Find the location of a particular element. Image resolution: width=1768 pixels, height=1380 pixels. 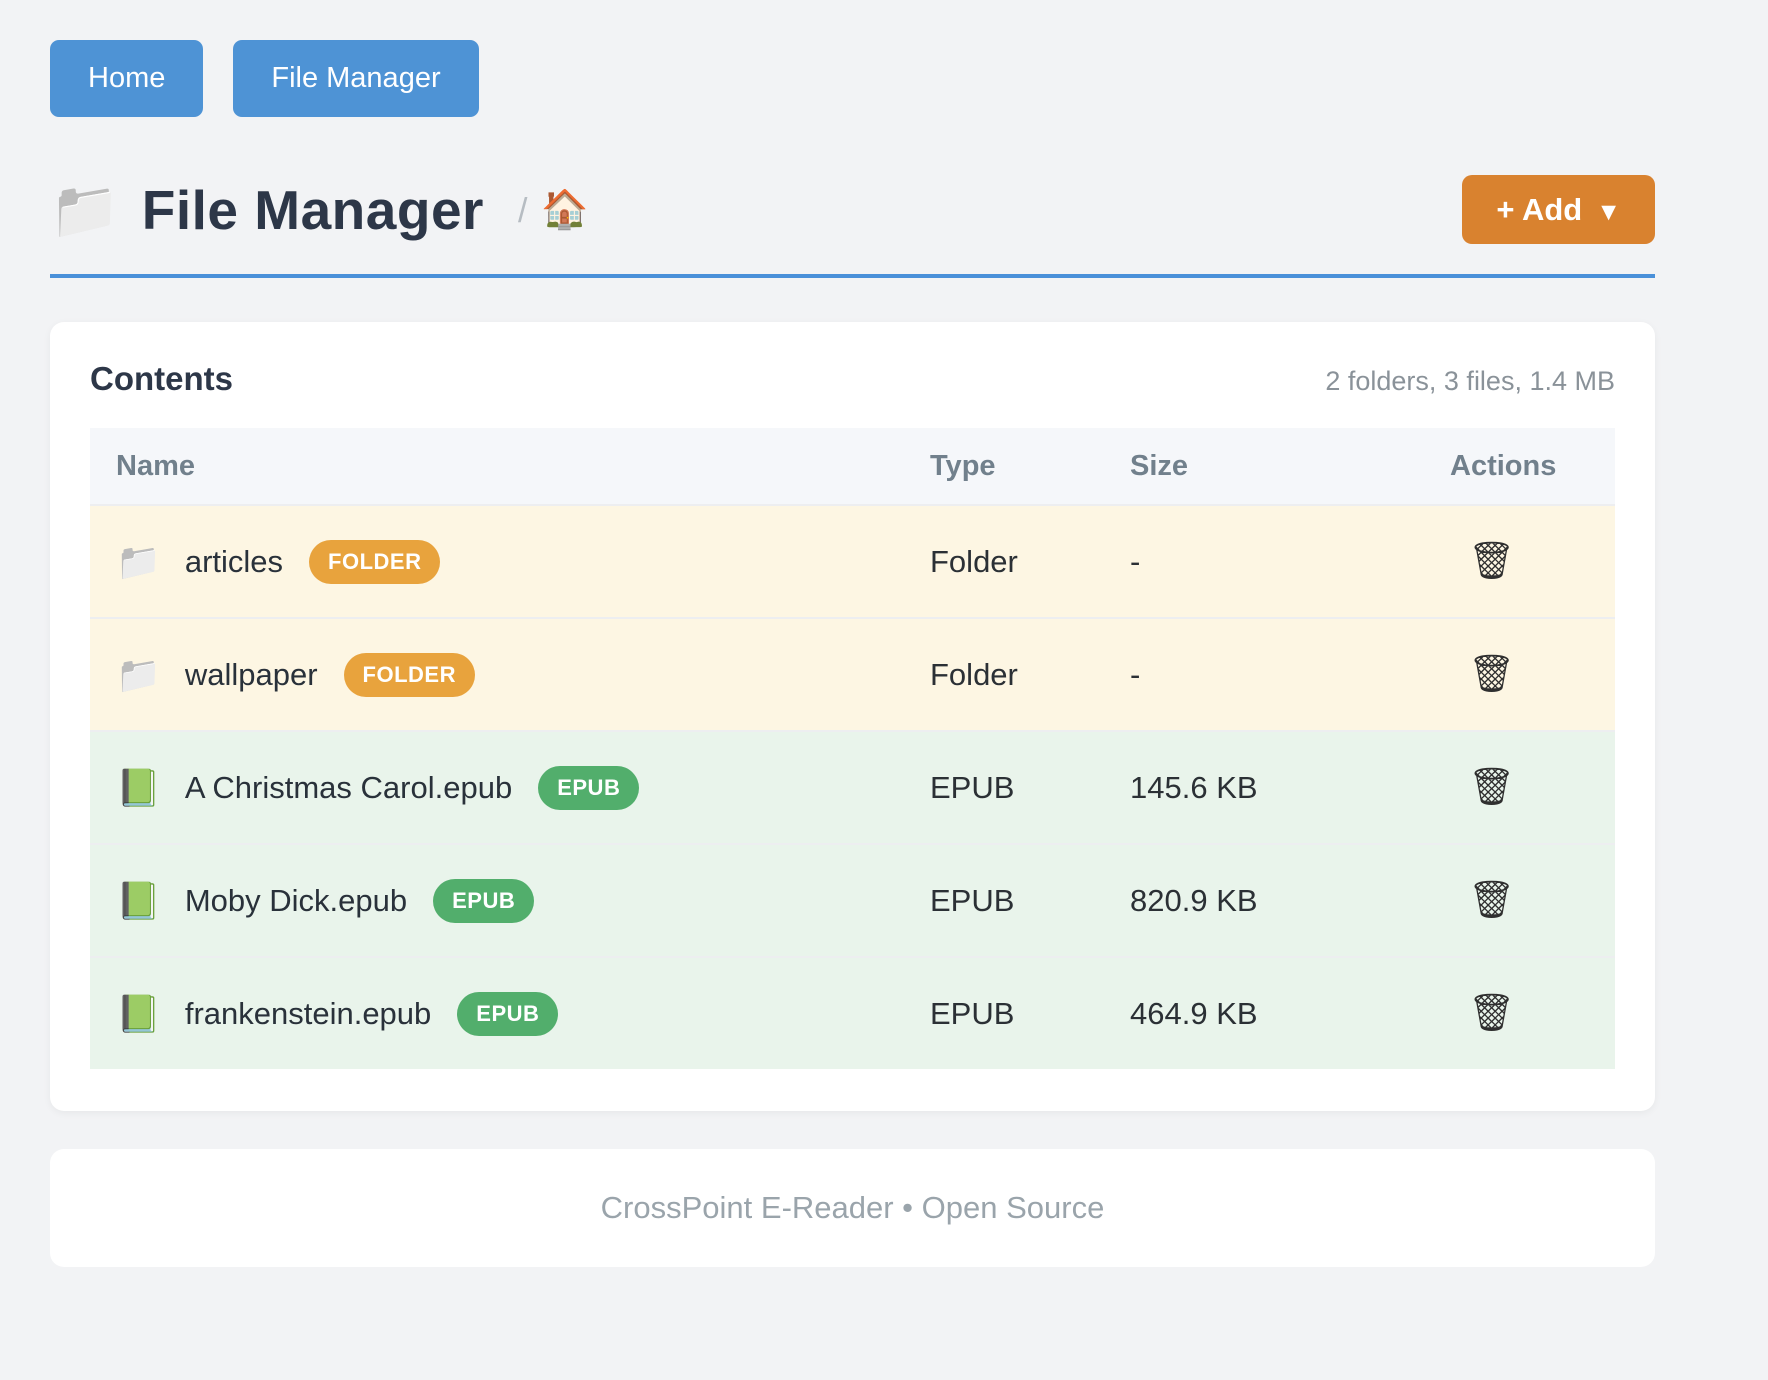

table-row-articles: 📁 articles FOLDER Folder - 🗑 is located at coordinates (852, 560).